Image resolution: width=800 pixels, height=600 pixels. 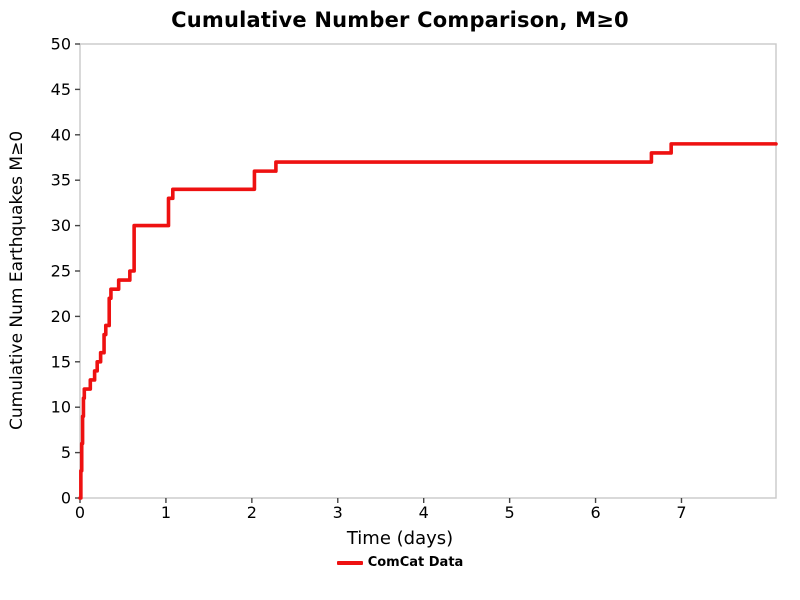 What do you see at coordinates (61, 225) in the screenshot?
I see `y-tick-label: 30` at bounding box center [61, 225].